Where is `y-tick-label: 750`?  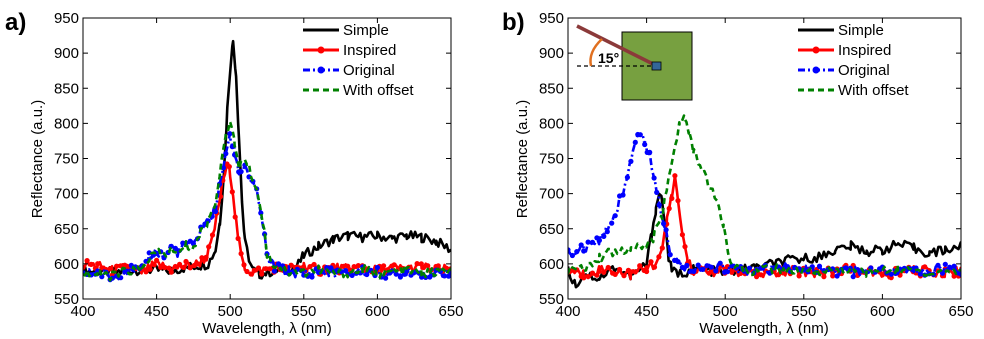
y-tick-label: 750 is located at coordinates (551, 159).